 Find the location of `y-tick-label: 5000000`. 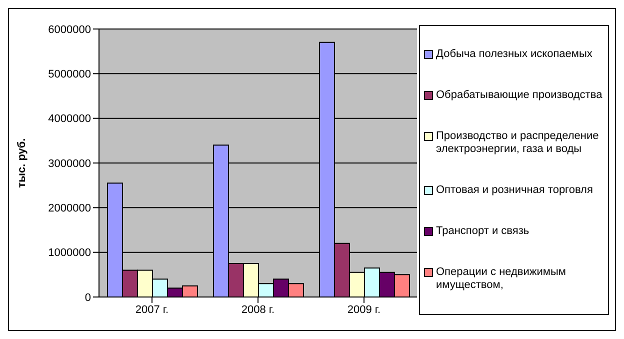

y-tick-label: 5000000 is located at coordinates (69, 74).